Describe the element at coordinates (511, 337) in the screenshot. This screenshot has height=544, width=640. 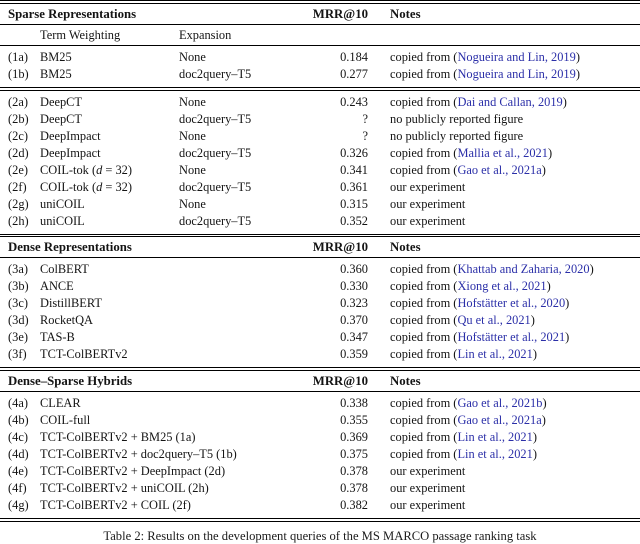
I see `citation-link: Hofstätter et al., 2021` at that location.